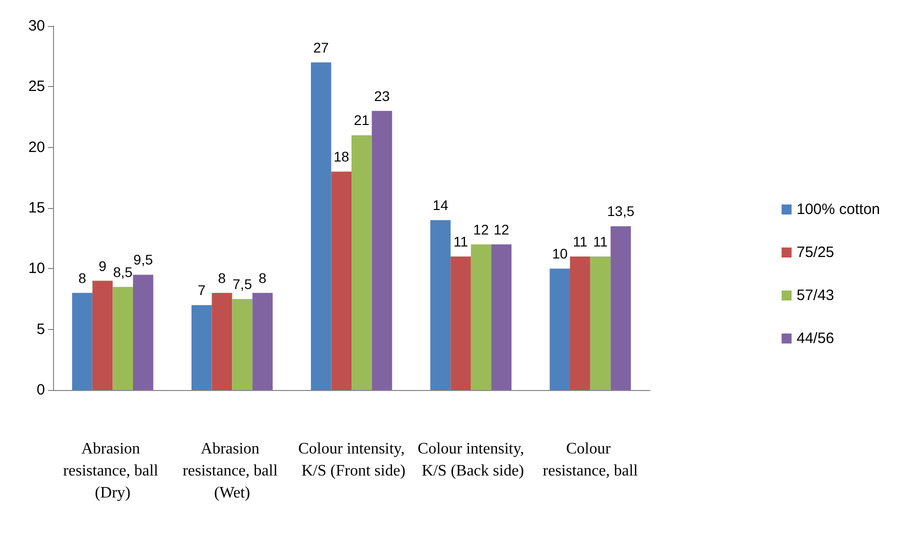 Image resolution: width=903 pixels, height=548 pixels. I want to click on data-label: 23, so click(382, 96).